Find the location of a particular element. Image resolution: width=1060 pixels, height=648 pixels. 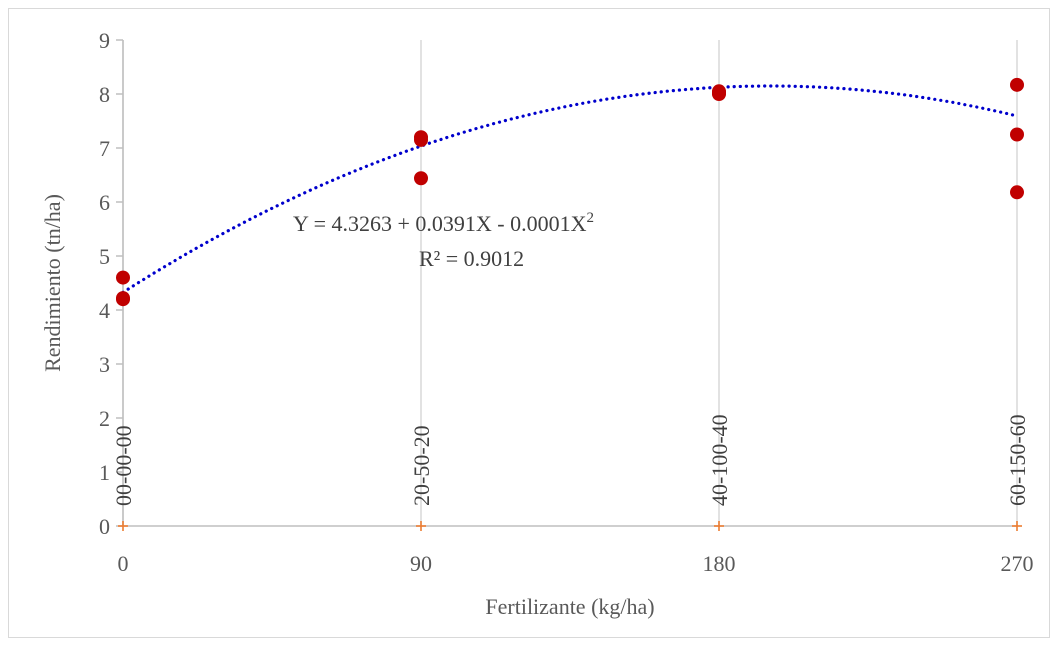

y-axis-title: Rendimiento (tn/ha) is located at coordinates (52, 283).